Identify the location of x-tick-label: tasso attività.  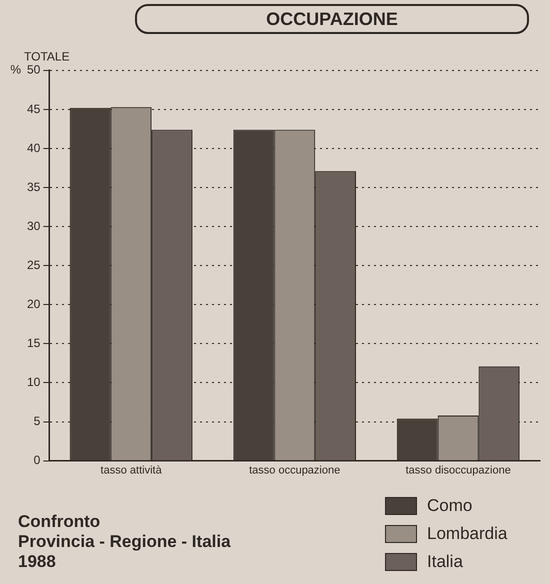
(131, 470).